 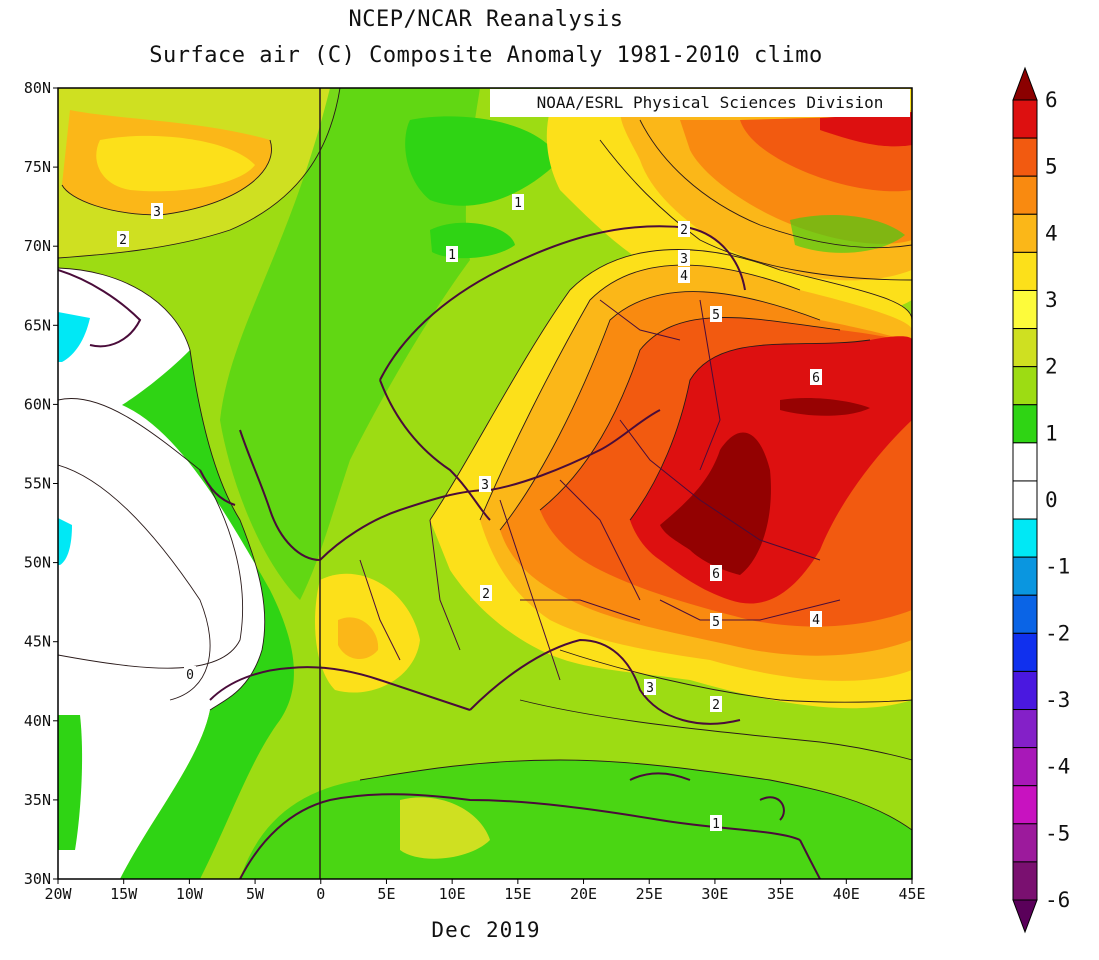 I want to click on lon-tick-label: 15W, so click(x=124, y=894).